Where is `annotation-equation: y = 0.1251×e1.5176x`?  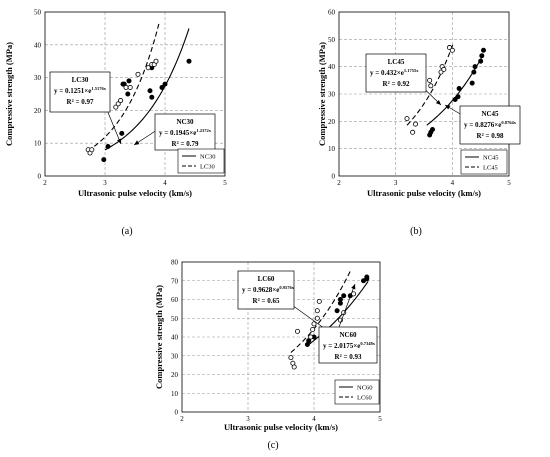
annotation-equation: y = 0.1251×e1.5176x is located at coordinates (80, 90).